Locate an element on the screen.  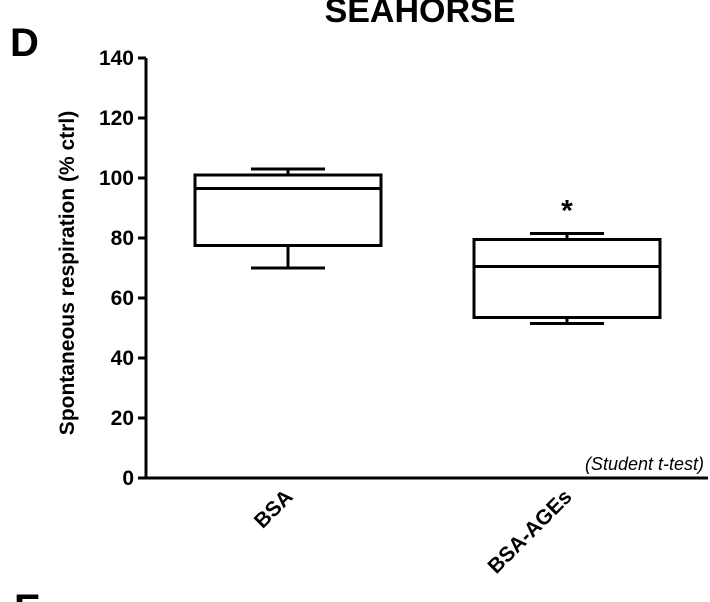
y-tick-label: 0 is located at coordinates (128, 478).